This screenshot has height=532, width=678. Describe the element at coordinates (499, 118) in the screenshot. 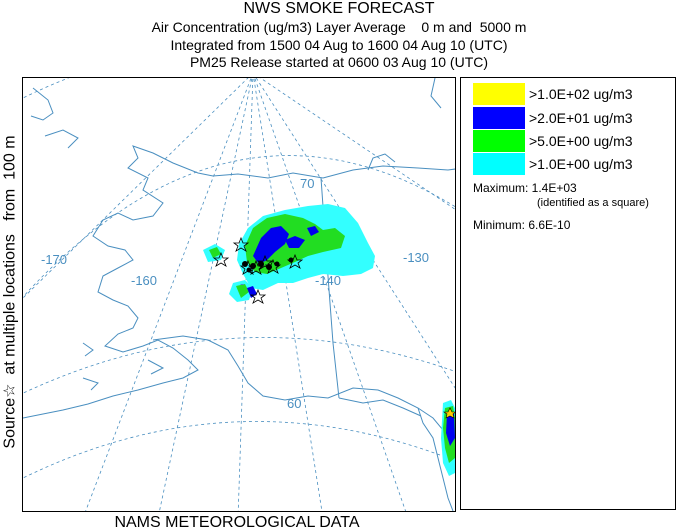

I see `legend-swatch-blue` at that location.